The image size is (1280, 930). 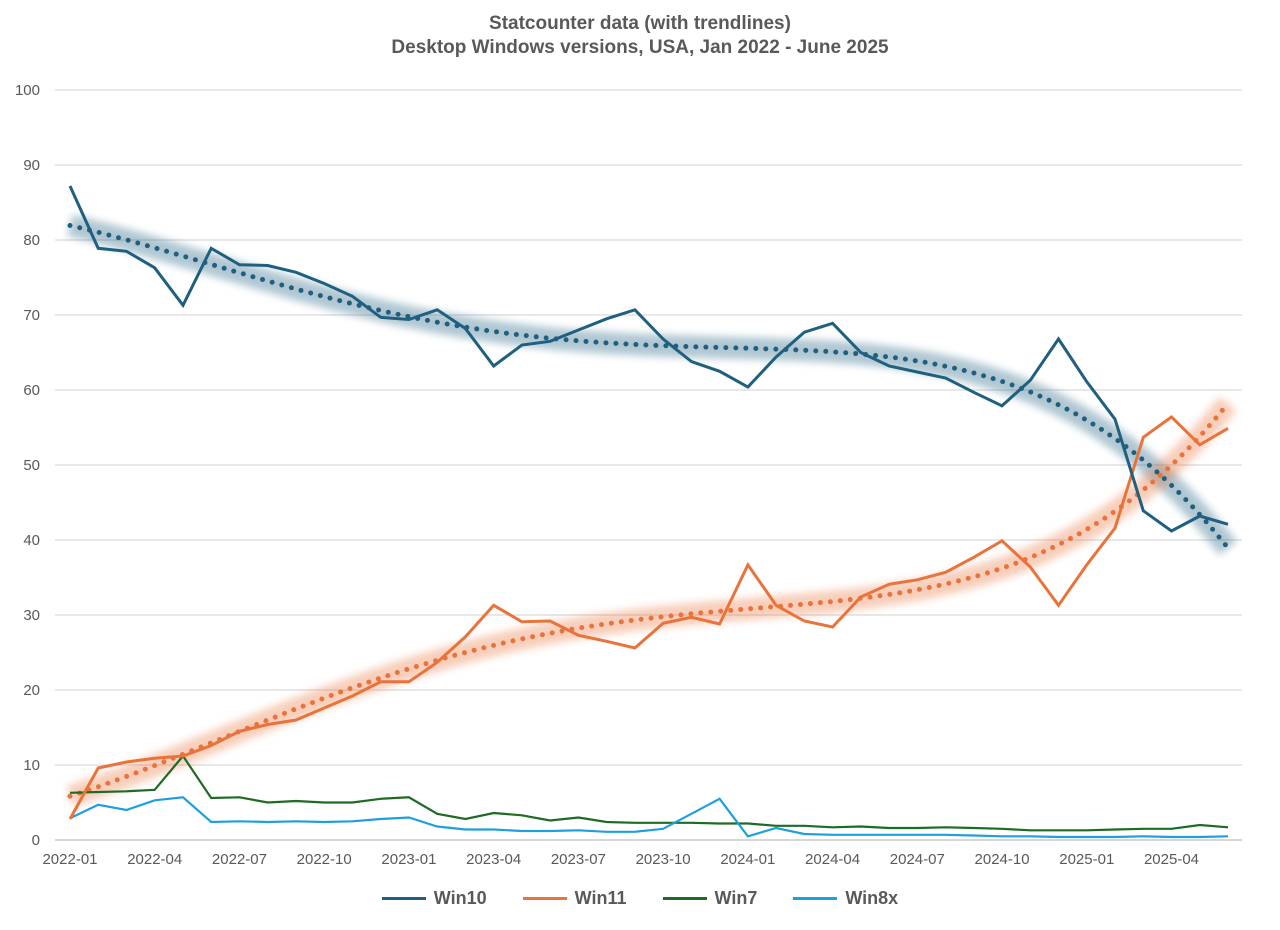 What do you see at coordinates (710, 898) in the screenshot?
I see `legend-item-win7: Win7` at bounding box center [710, 898].